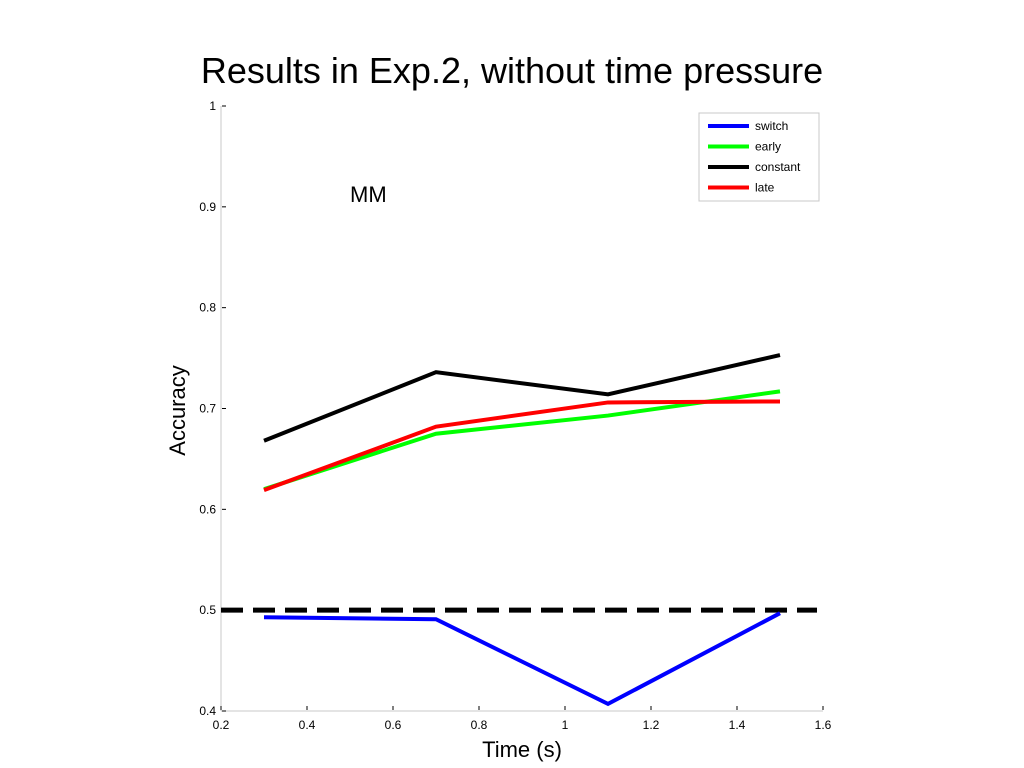 This screenshot has width=1024, height=768. Describe the element at coordinates (522, 749) in the screenshot. I see `x-axis-title: Time (s)` at that location.